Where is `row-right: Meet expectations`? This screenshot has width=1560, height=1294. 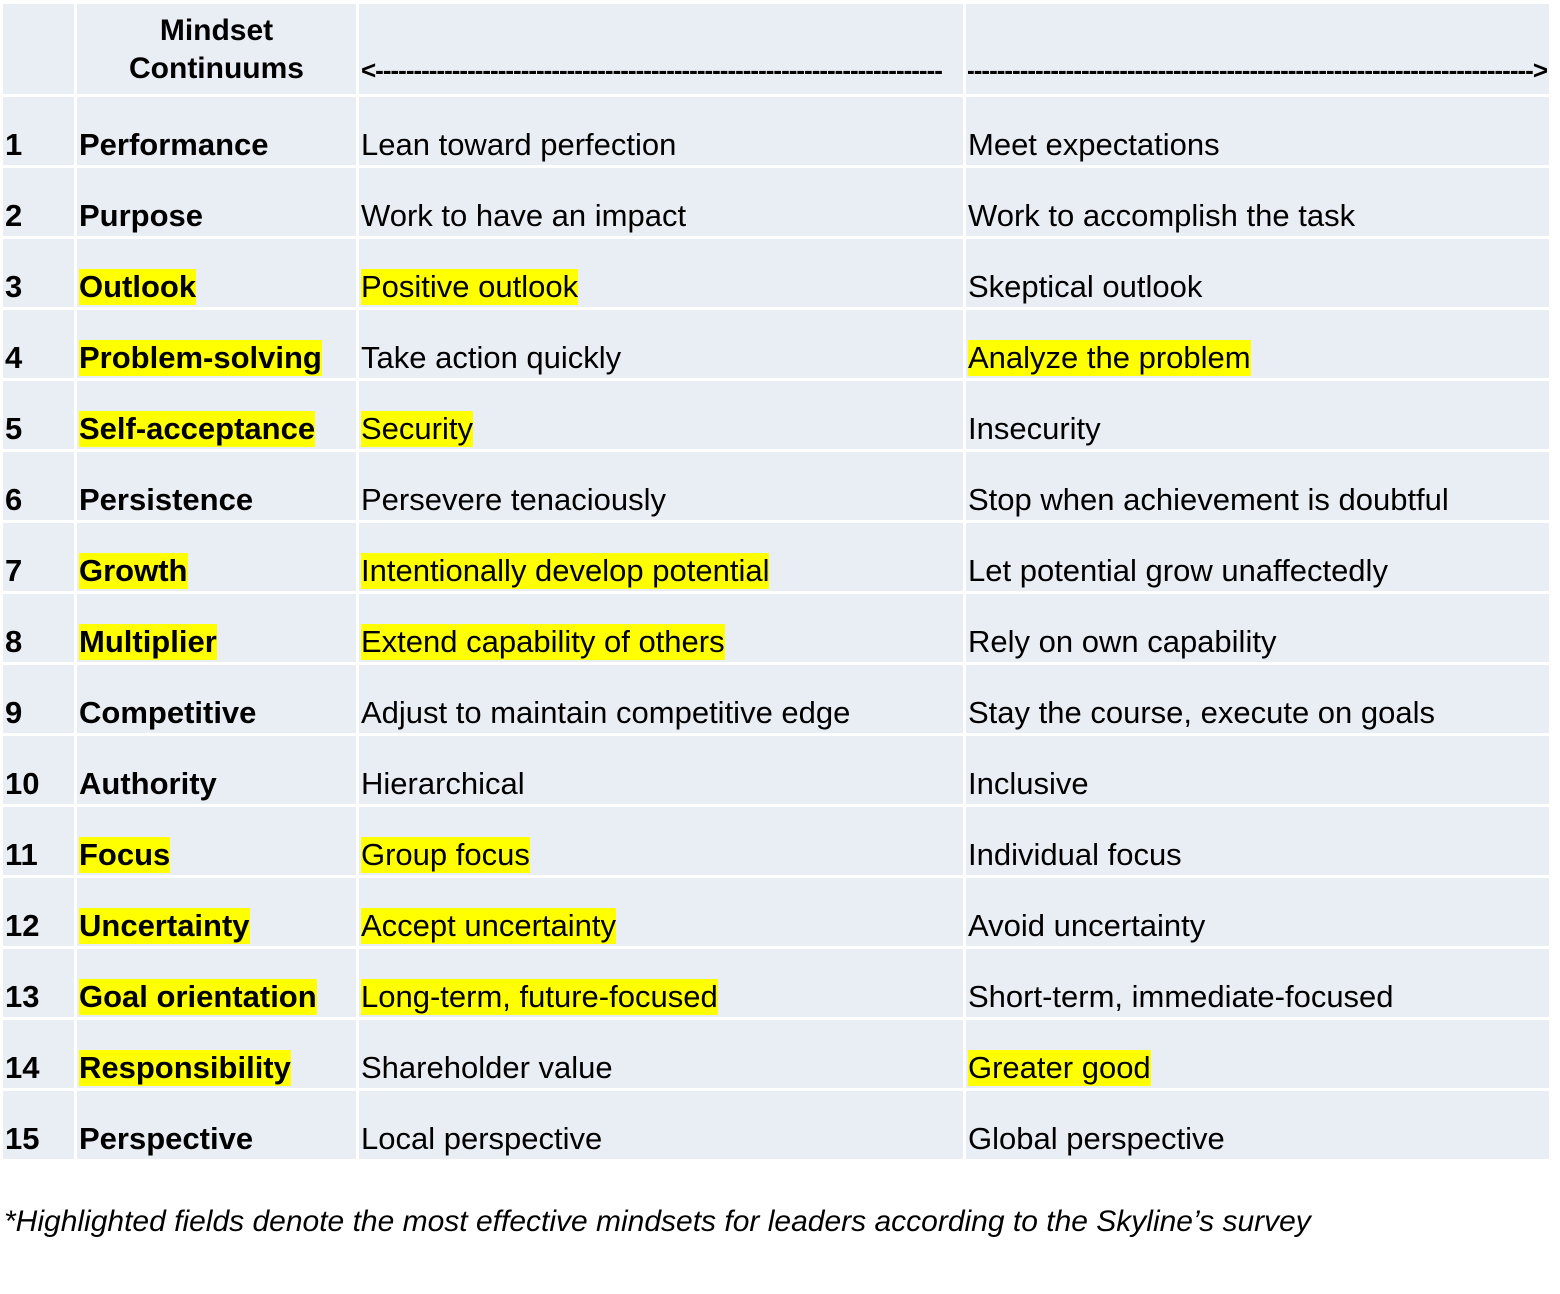 row-right: Meet expectations is located at coordinates (1094, 144).